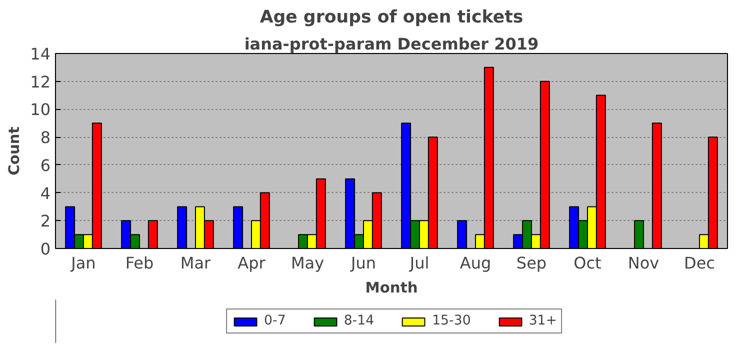 Image resolution: width=741 pixels, height=361 pixels. What do you see at coordinates (252, 263) in the screenshot?
I see `x-tick-label: Apr` at bounding box center [252, 263].